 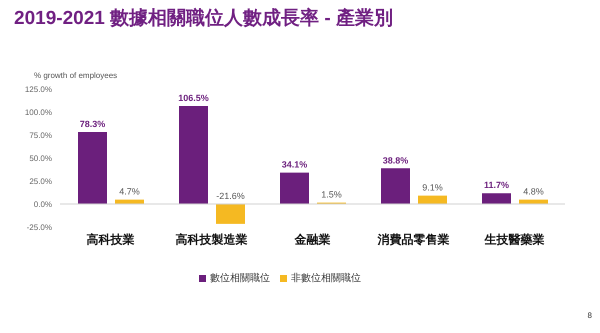 I want to click on text: 8, so click(x=590, y=315).